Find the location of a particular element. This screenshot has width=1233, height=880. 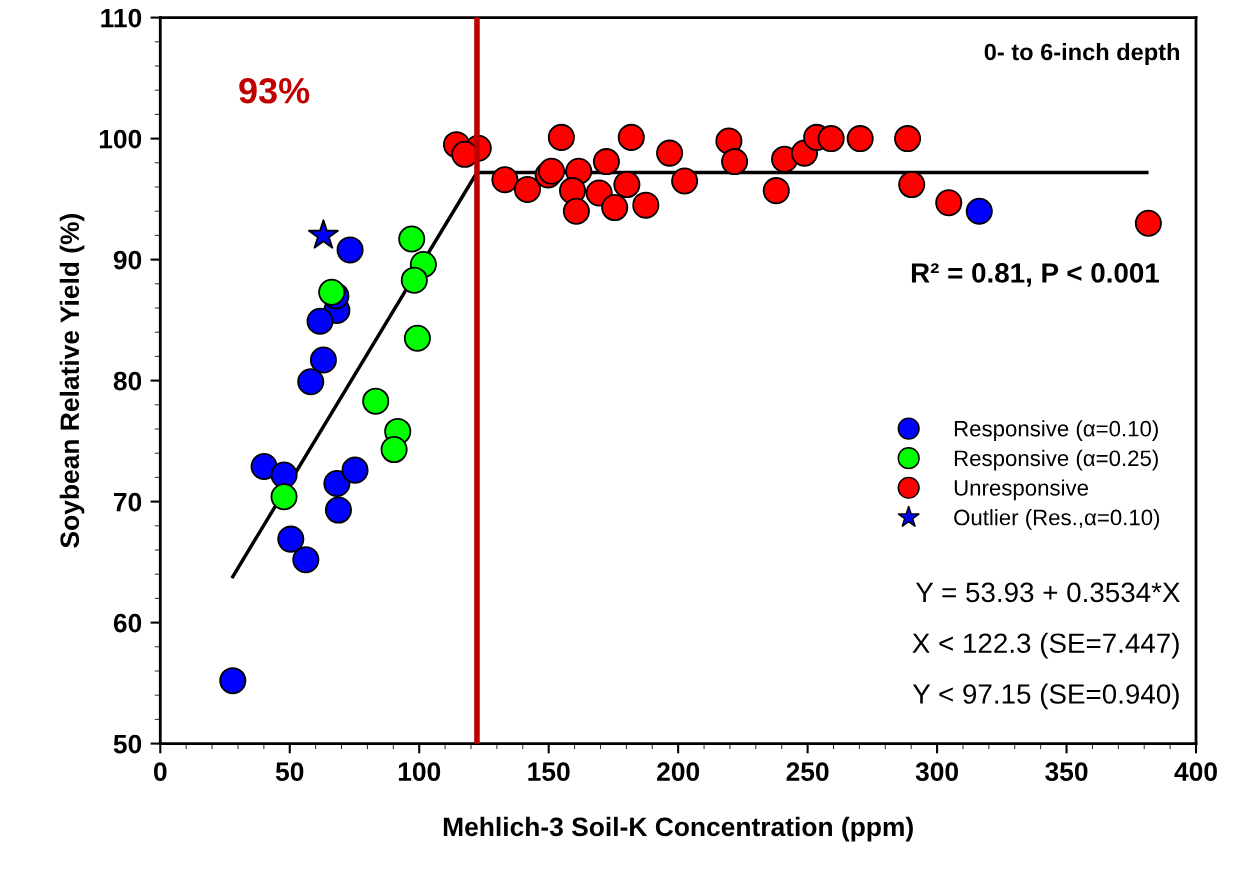

annotation: X < 122.3 (SE=7.447) is located at coordinates (1045, 645).